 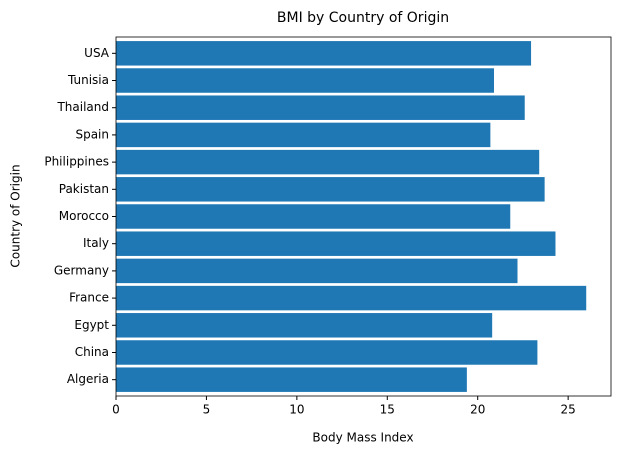 I want to click on y-tick-label: Spain, so click(x=92, y=134).